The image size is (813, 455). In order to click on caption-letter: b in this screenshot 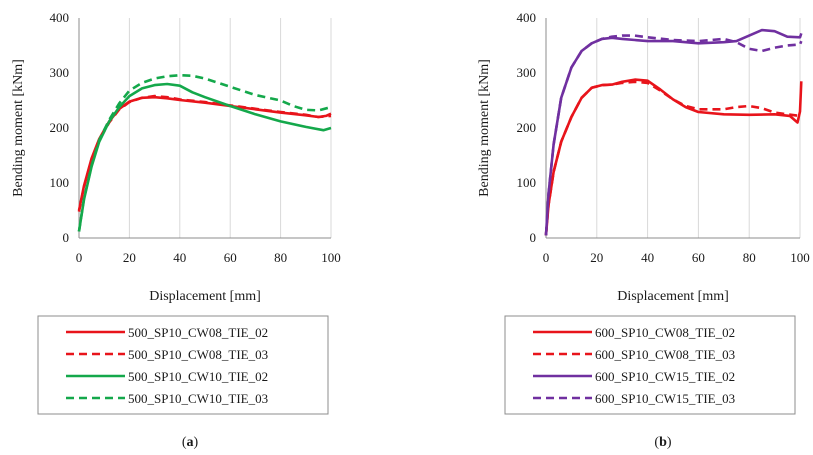, I will do `click(663, 442)`.